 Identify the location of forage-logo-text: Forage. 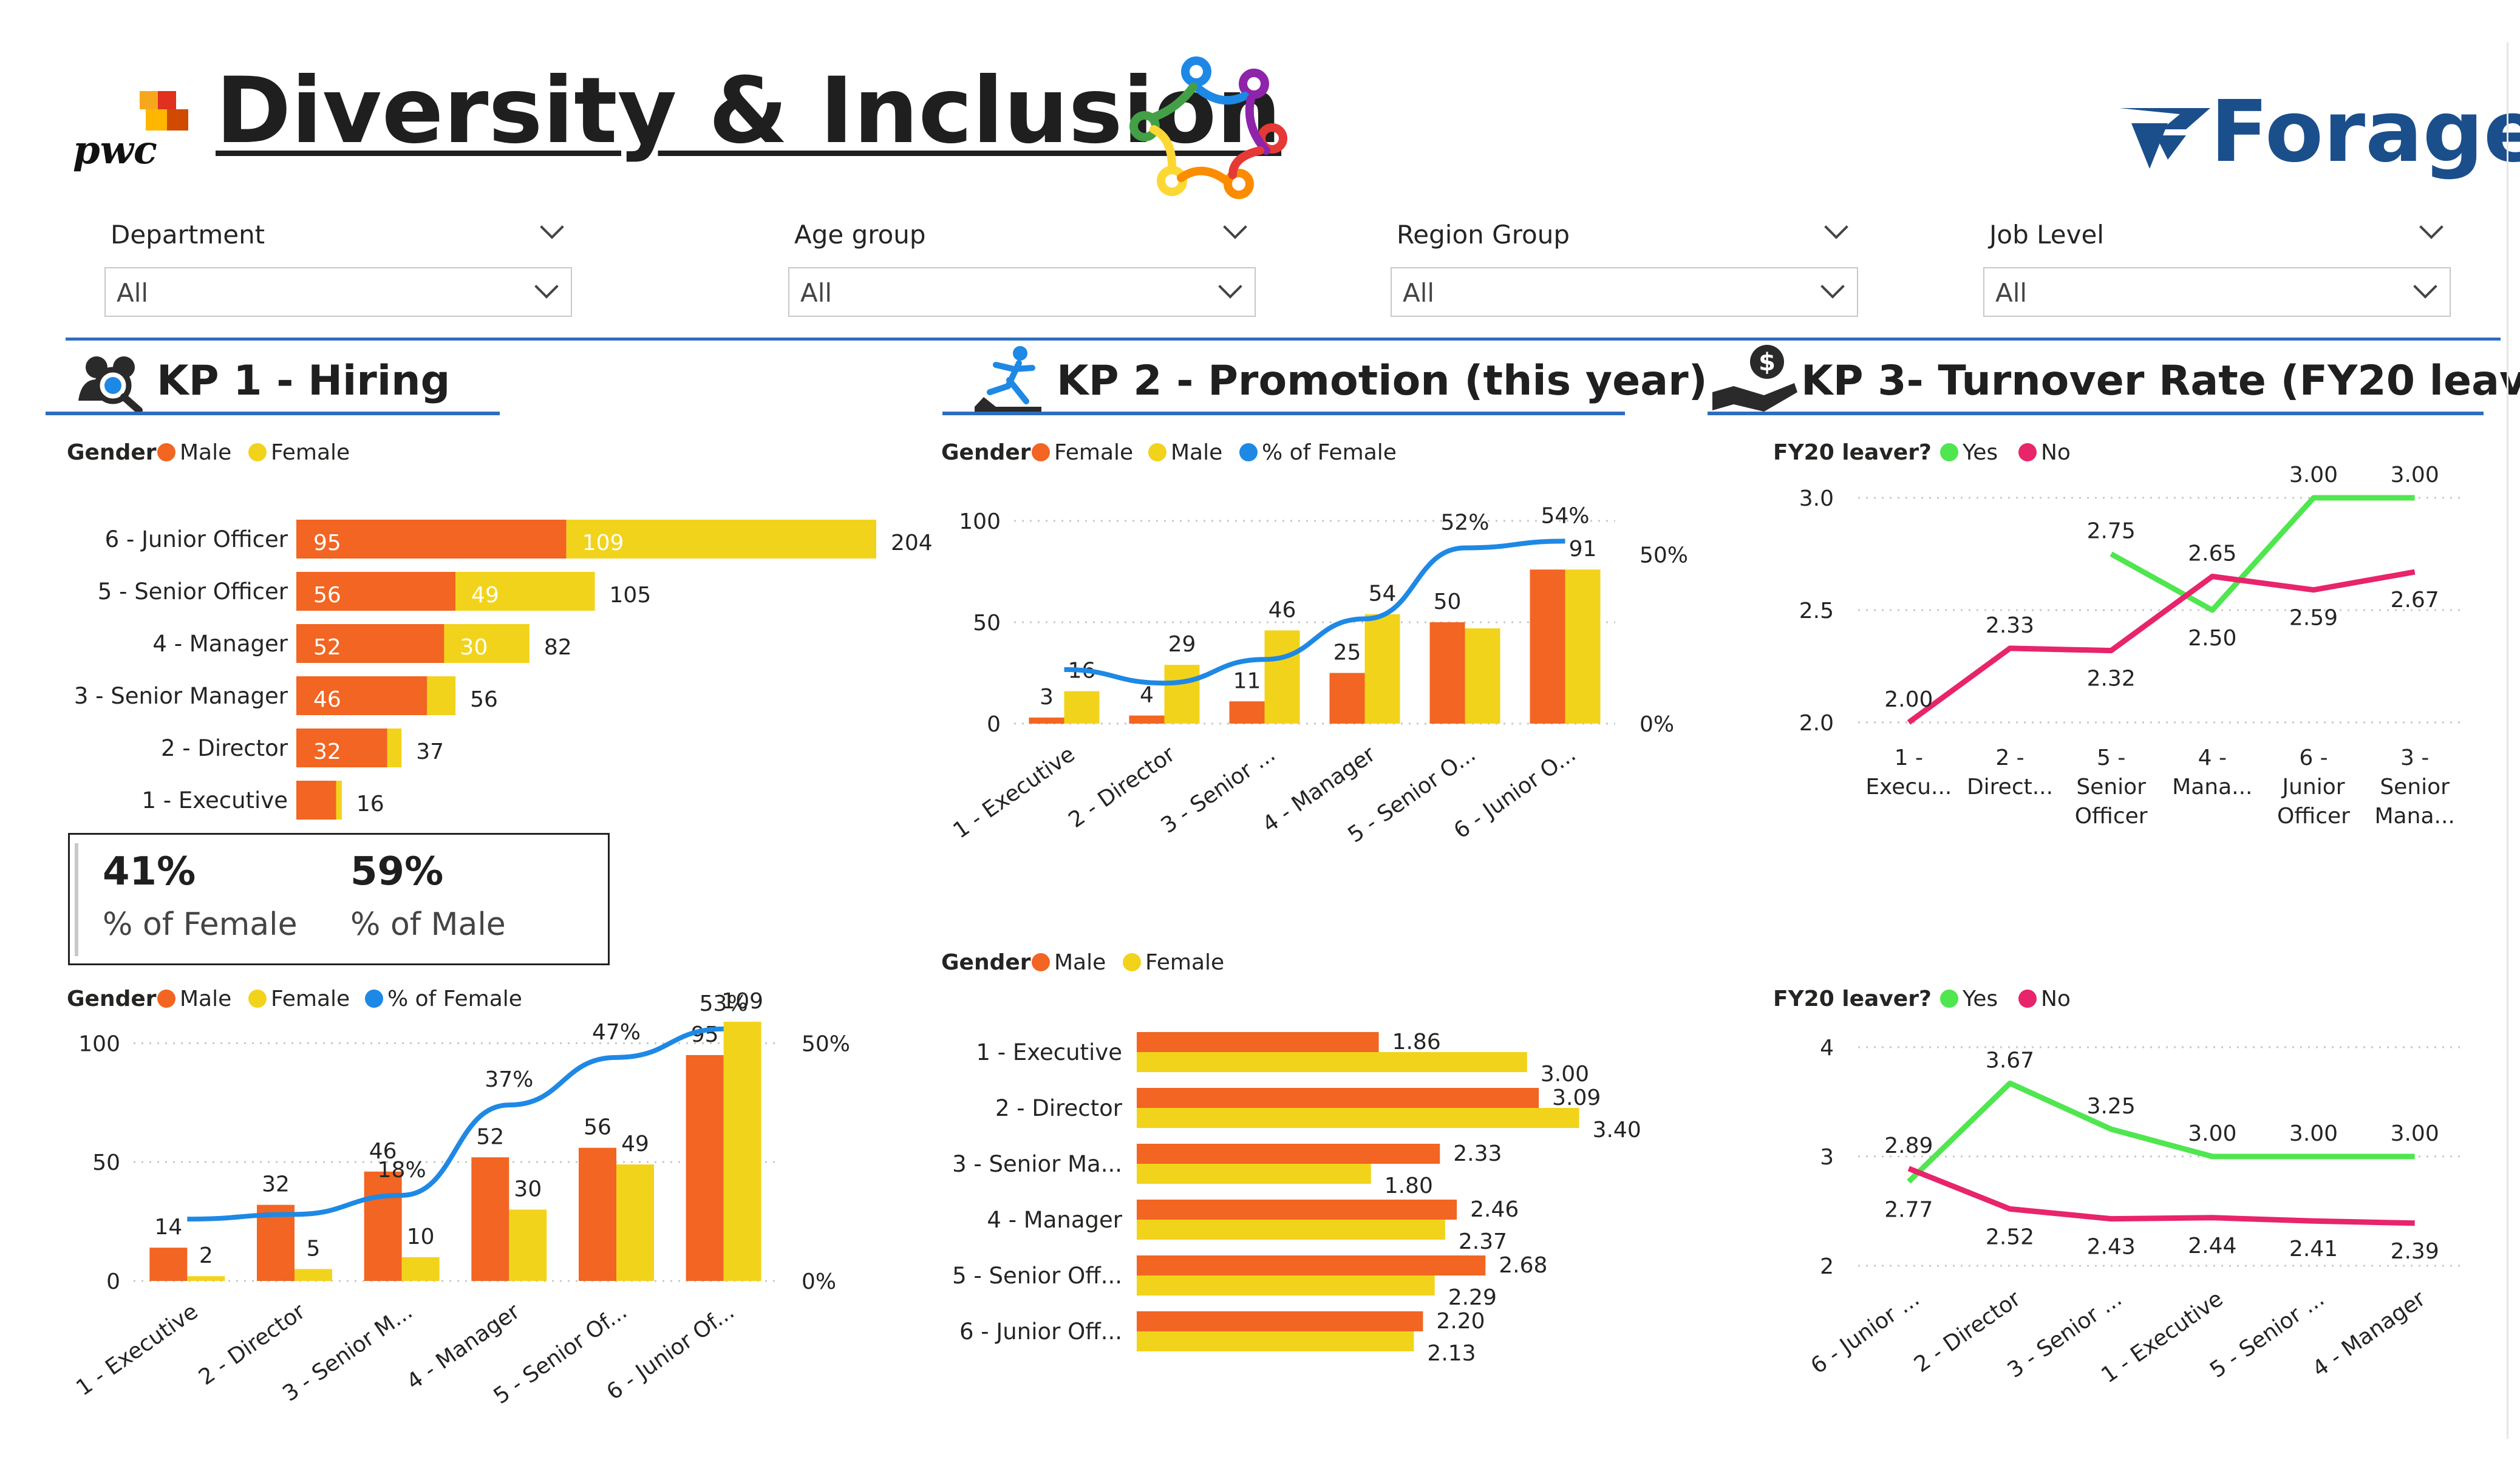
(2365, 132).